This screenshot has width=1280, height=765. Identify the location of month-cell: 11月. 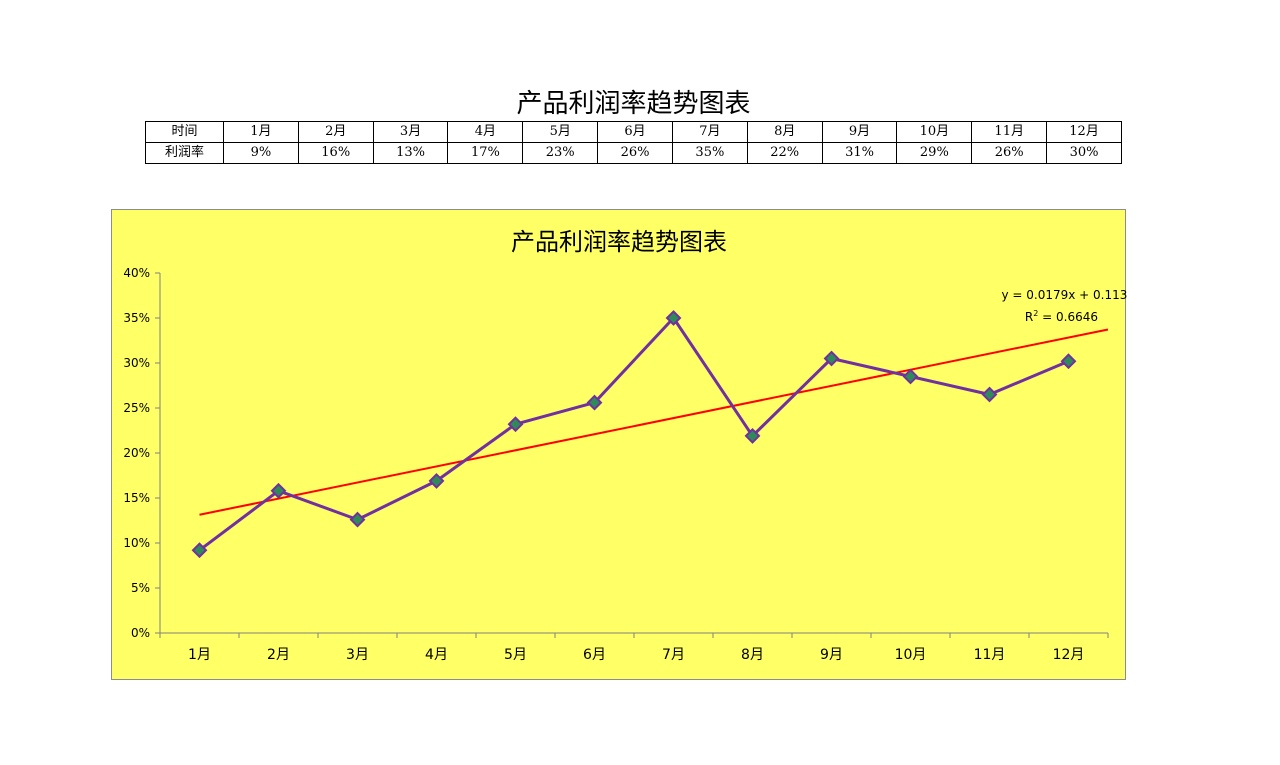
(1009, 132).